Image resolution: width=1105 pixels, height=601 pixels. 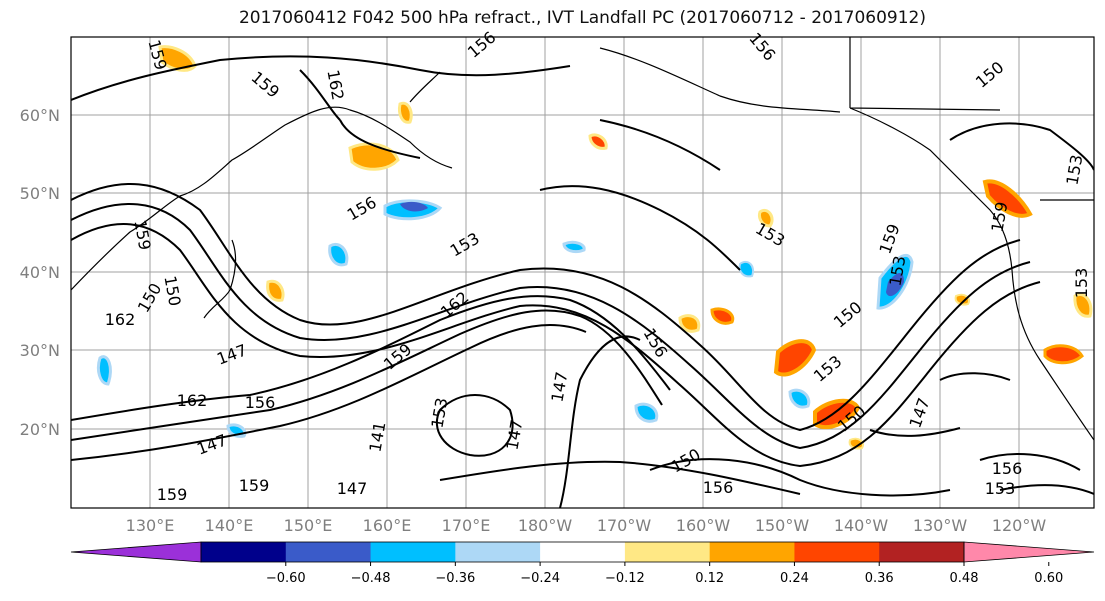 What do you see at coordinates (371, 578) in the screenshot?
I see `colorbar-tick-label: −0.48` at bounding box center [371, 578].